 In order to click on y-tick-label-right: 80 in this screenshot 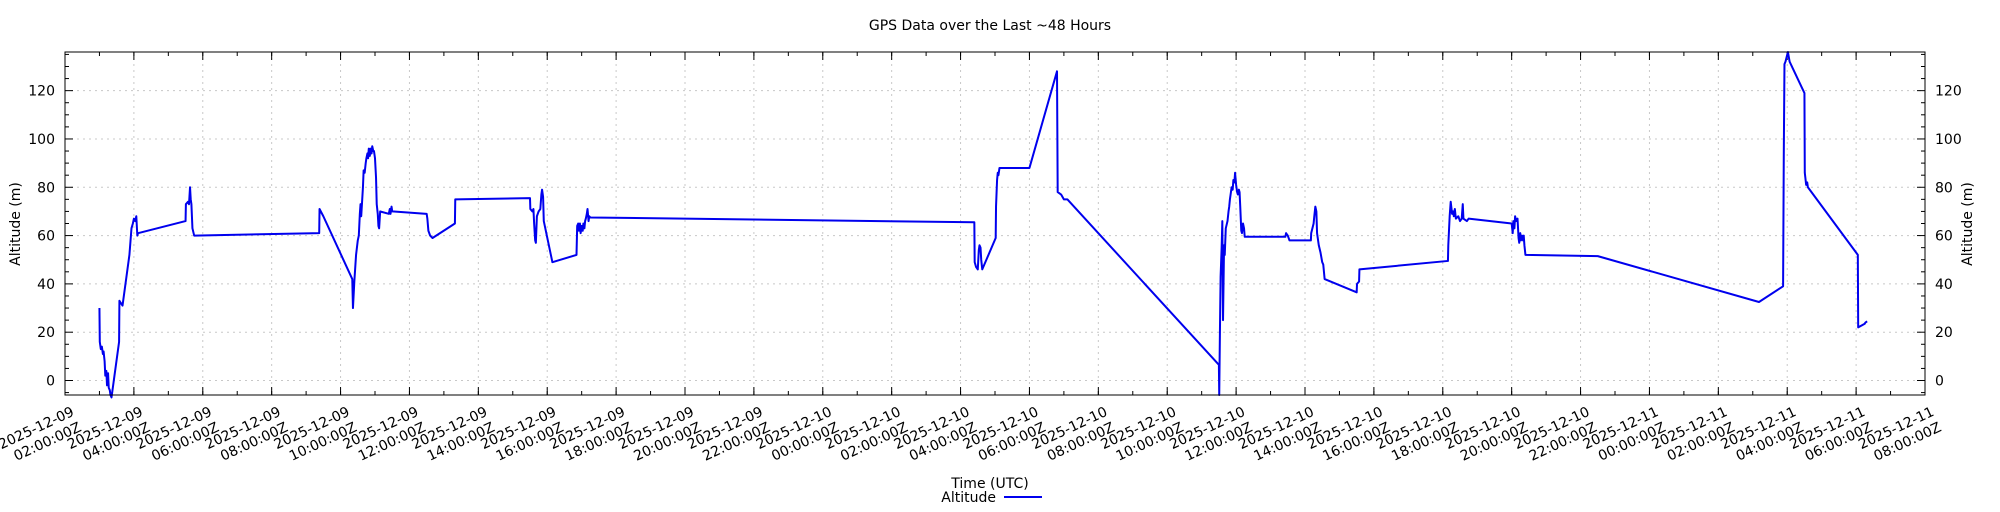, I will do `click(1944, 188)`.